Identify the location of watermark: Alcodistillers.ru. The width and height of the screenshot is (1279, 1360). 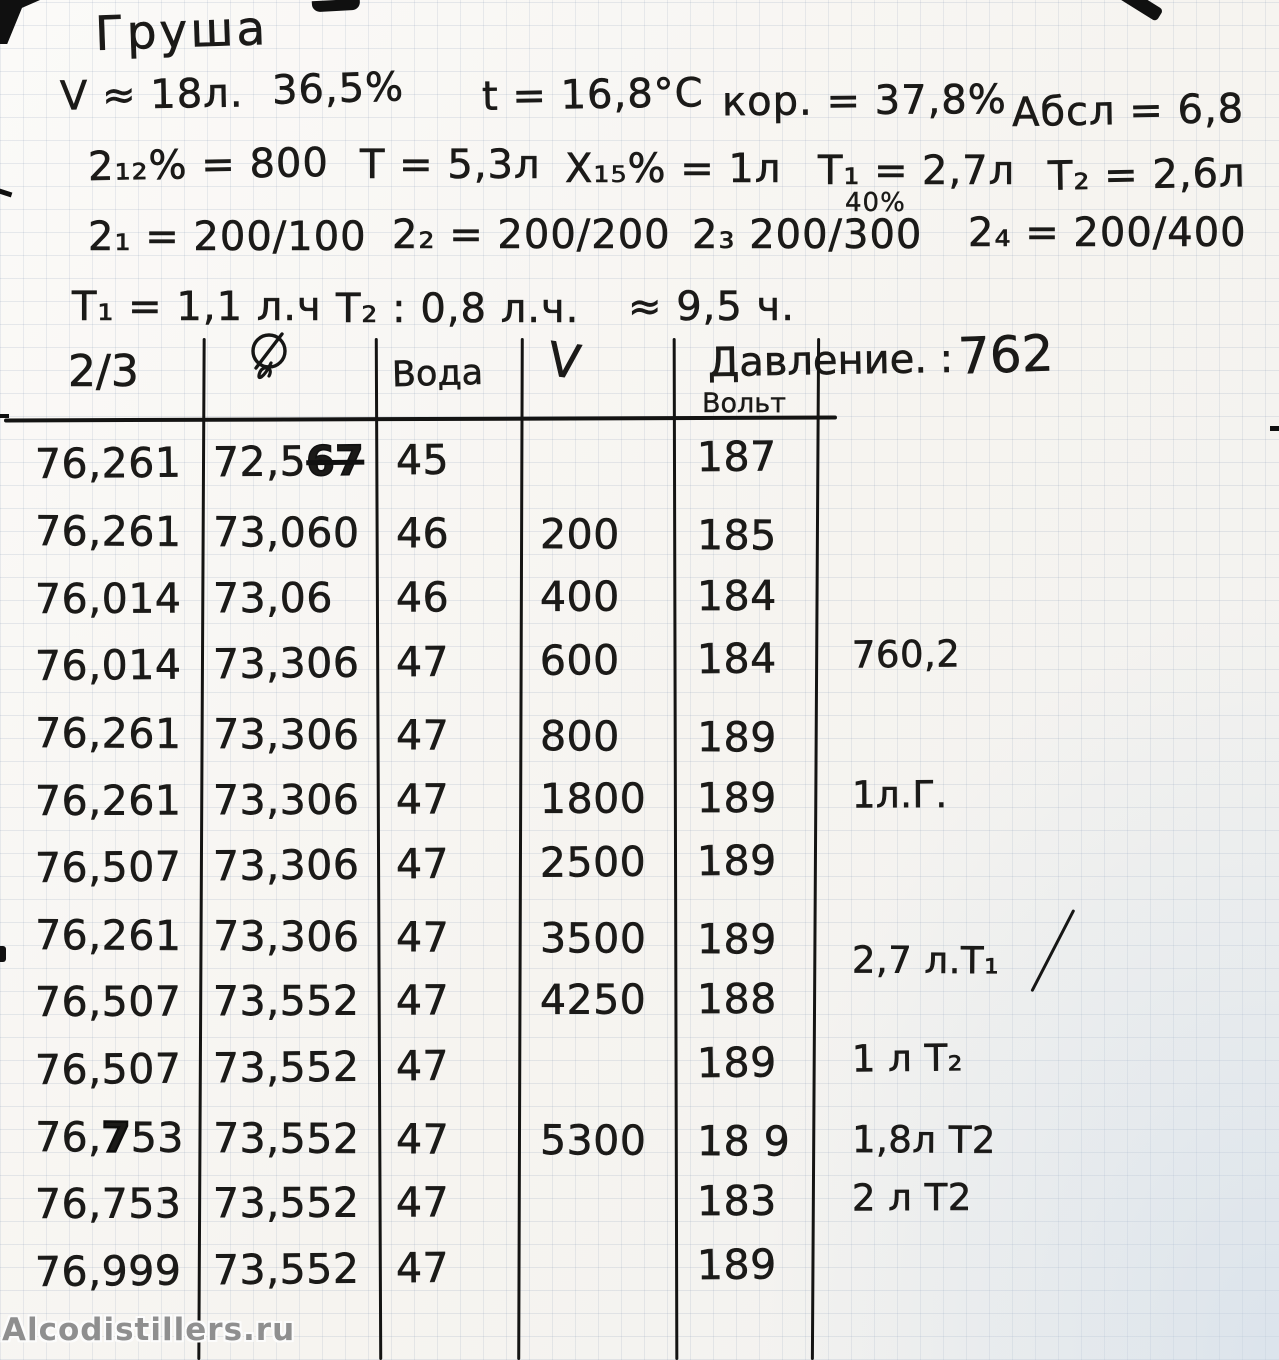
(149, 1330).